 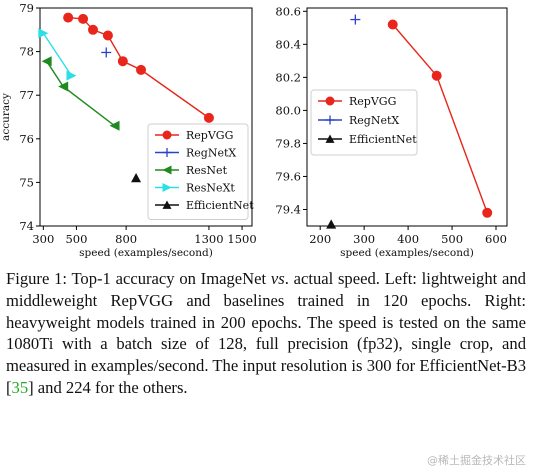 What do you see at coordinates (126, 239) in the screenshot?
I see `x-tick-label: 800` at bounding box center [126, 239].